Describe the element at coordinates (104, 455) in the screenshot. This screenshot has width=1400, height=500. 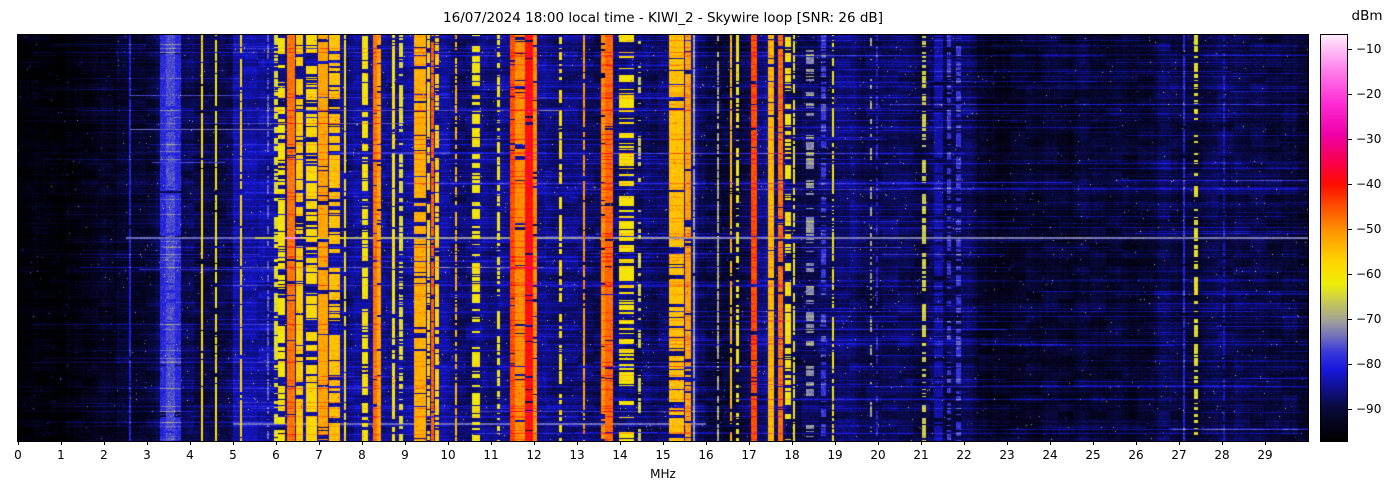
I see `x-tick-label: 2` at that location.